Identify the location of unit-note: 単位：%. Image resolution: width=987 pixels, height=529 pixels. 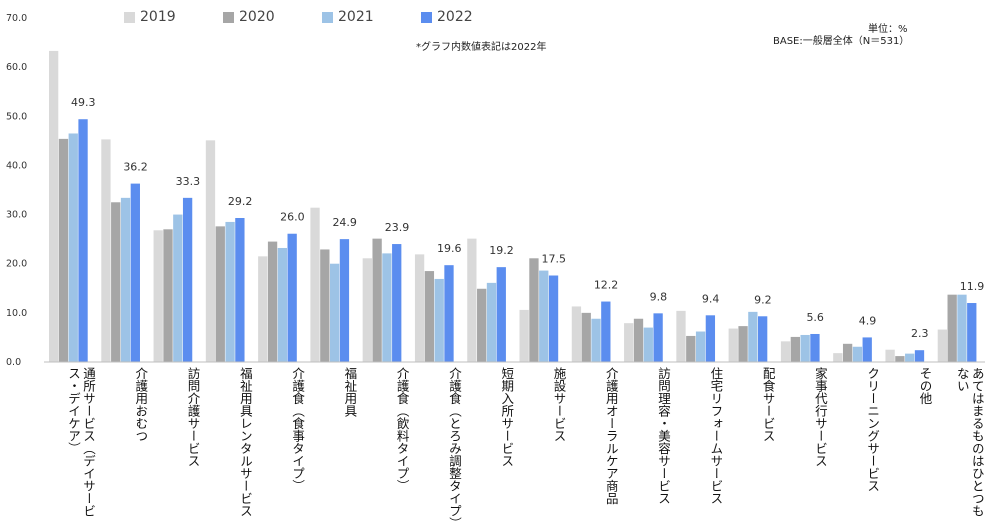
(888, 29).